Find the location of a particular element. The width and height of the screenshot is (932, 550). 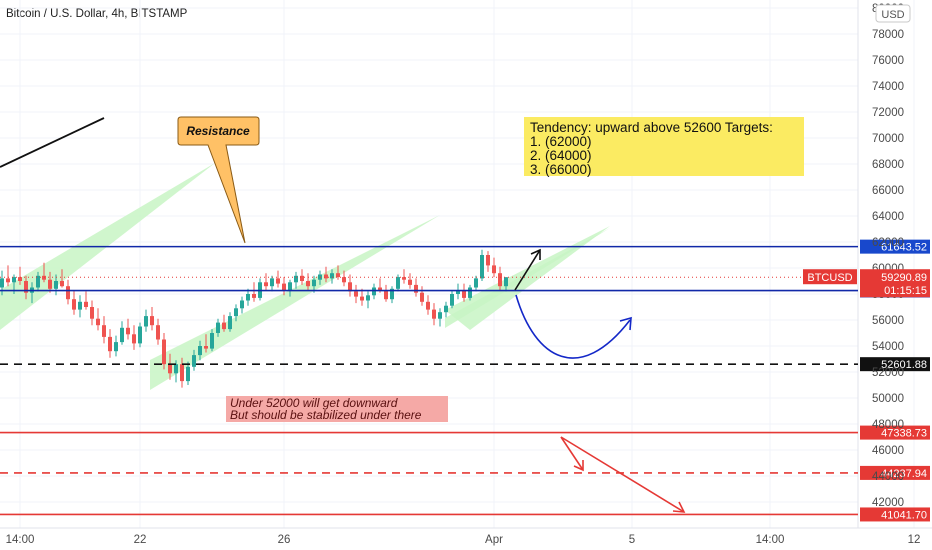

currency-button-label: USD is located at coordinates (892, 15).